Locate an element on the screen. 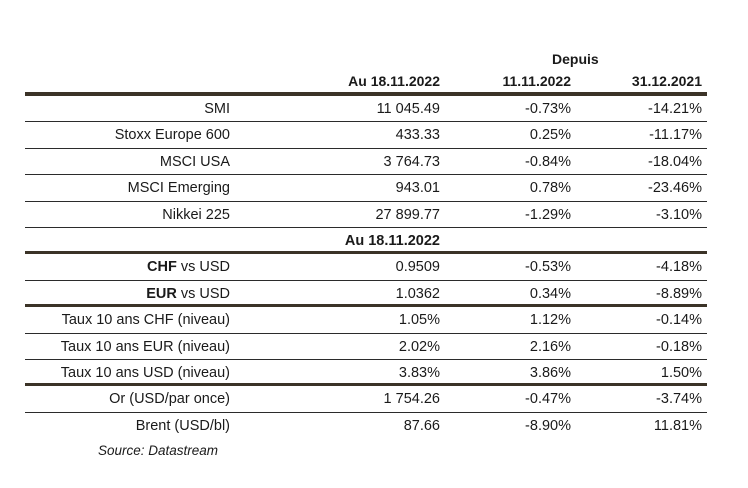 This screenshot has height=488, width=748. table-row: Stoxx Europe 600 433.33 0.25% -11.17% is located at coordinates (366, 135).